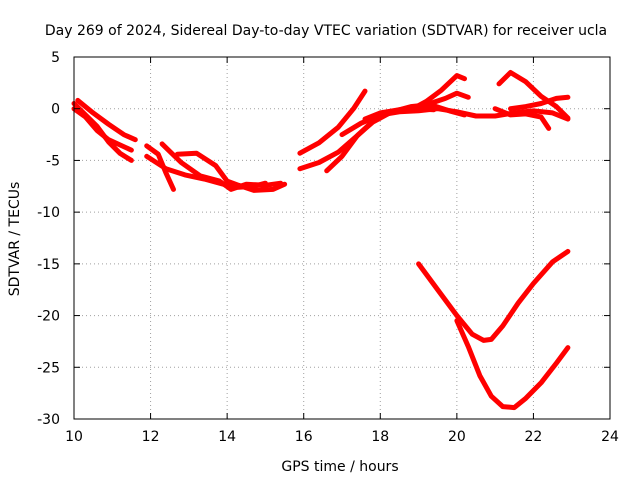 The width and height of the screenshot is (640, 480). What do you see at coordinates (48, 213) in the screenshot?
I see `y-tick-label: -10` at bounding box center [48, 213].